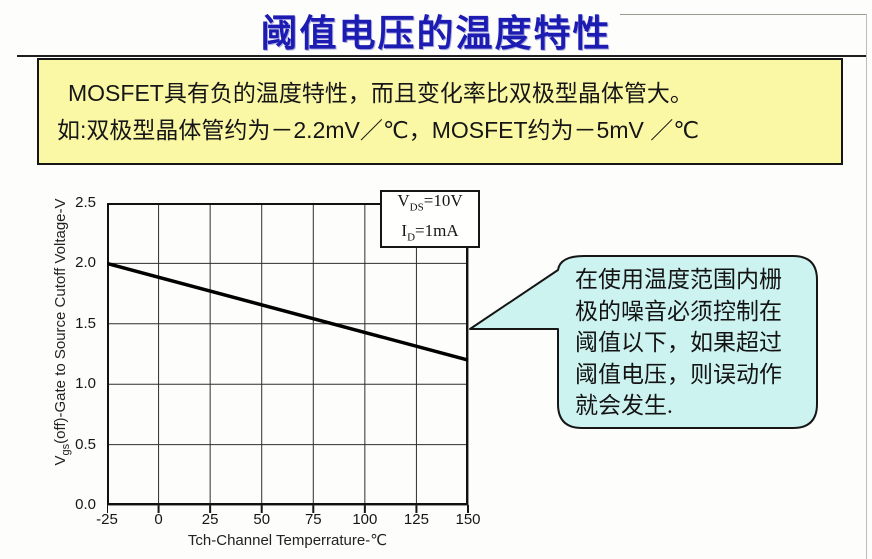 The width and height of the screenshot is (872, 559). What do you see at coordinates (416, 519) in the screenshot?
I see `x-tick-label: 125` at bounding box center [416, 519].